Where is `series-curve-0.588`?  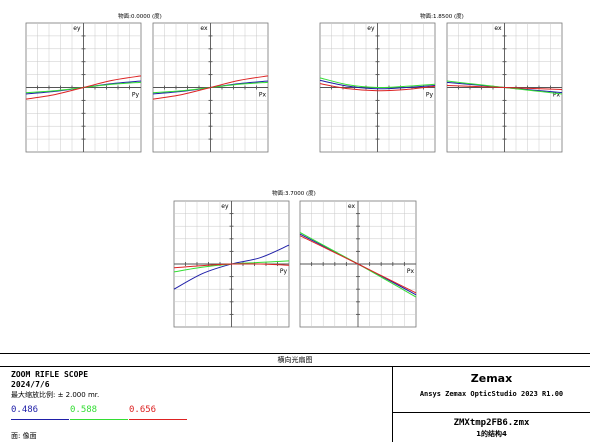
series-curve-0.588 is located at coordinates (377, 83).